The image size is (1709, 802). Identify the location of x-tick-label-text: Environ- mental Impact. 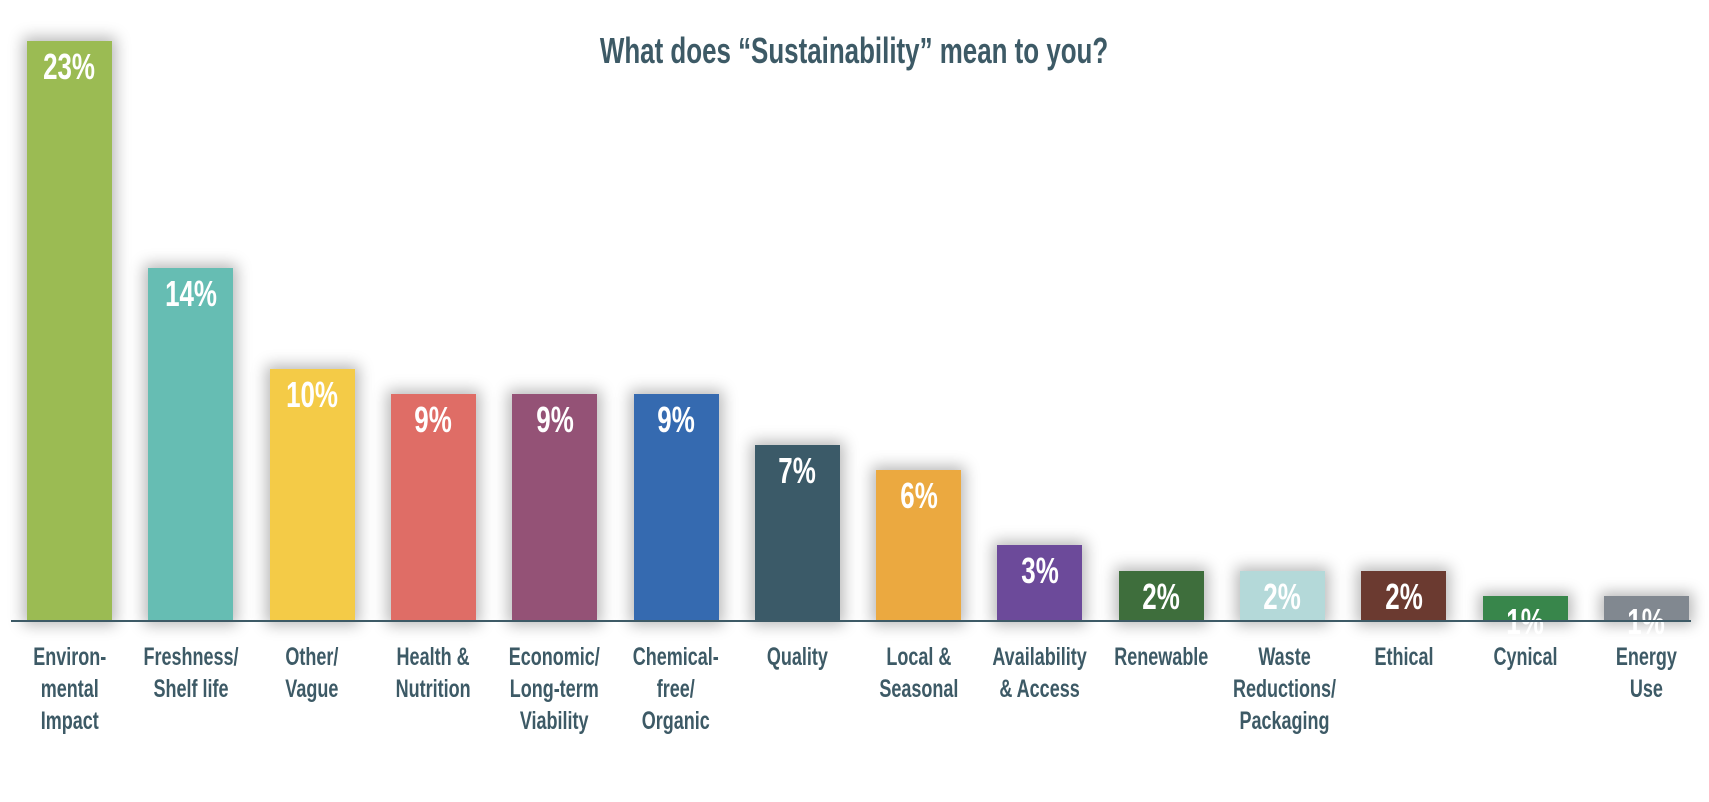
(69, 689).